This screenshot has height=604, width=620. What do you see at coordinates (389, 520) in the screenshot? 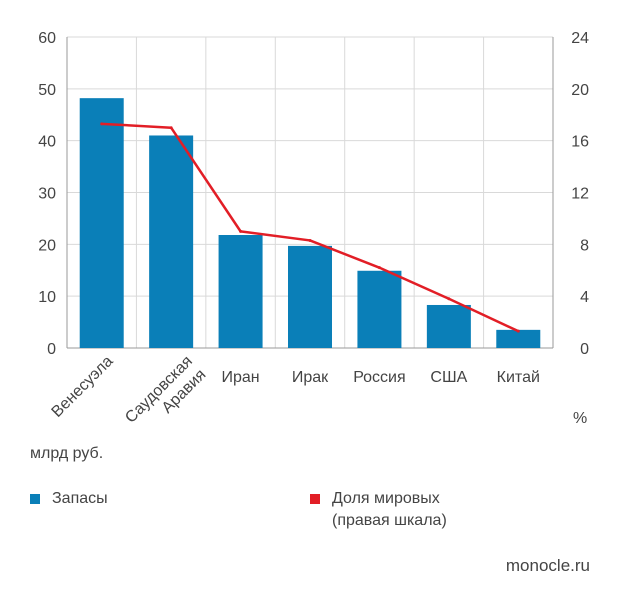
I see `legend-label-share-line2: (правая шкала)` at bounding box center [389, 520].